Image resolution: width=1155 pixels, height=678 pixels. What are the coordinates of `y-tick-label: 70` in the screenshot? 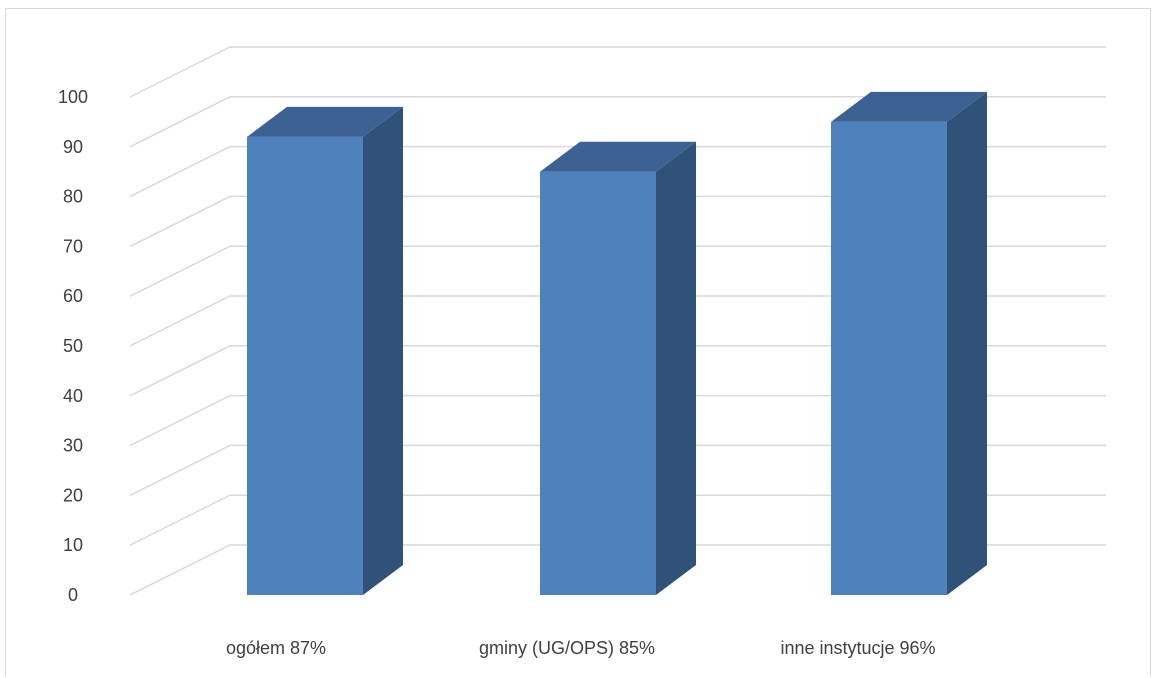 It's located at (73, 246).